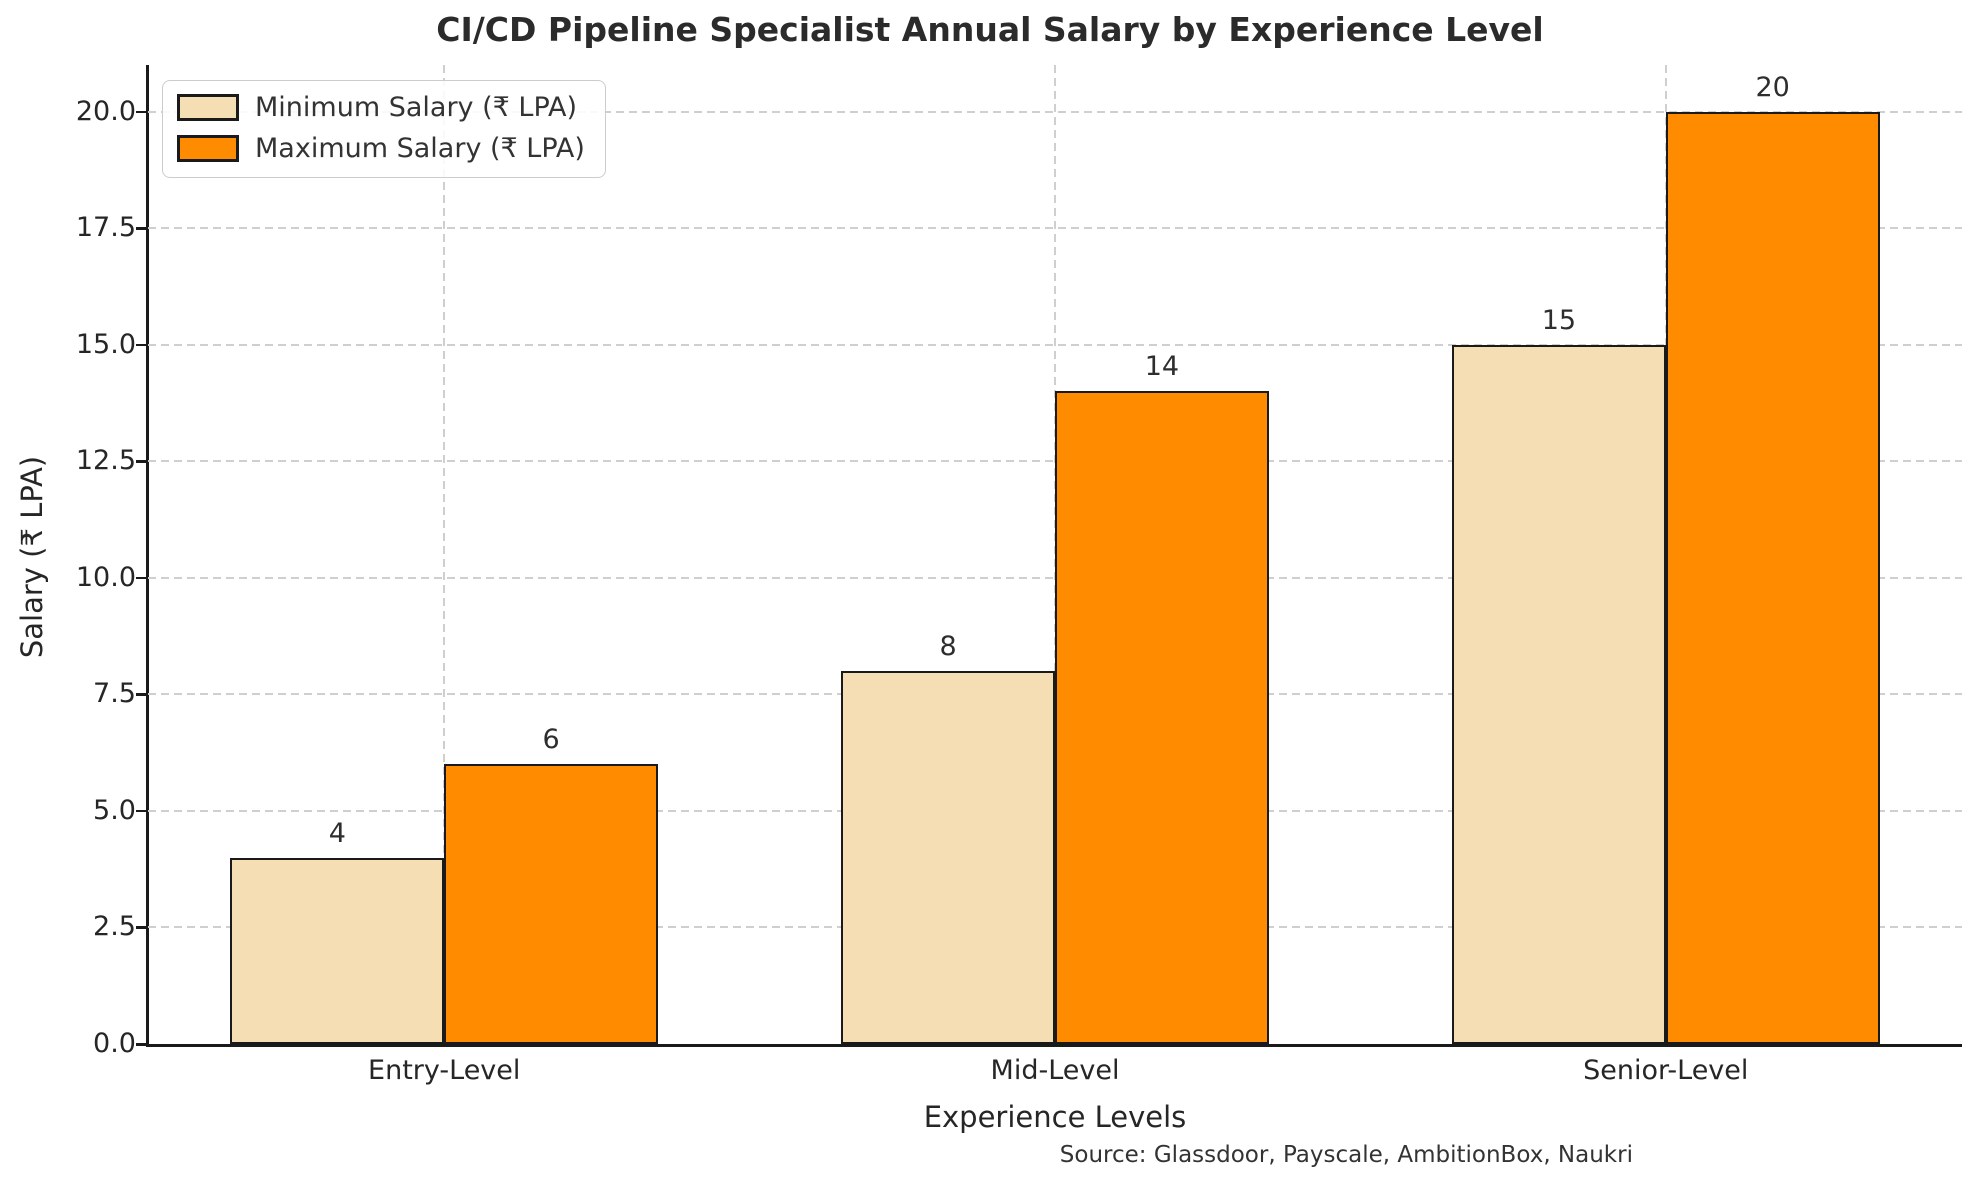  What do you see at coordinates (948, 857) in the screenshot?
I see `bar-min-mid-level` at bounding box center [948, 857].